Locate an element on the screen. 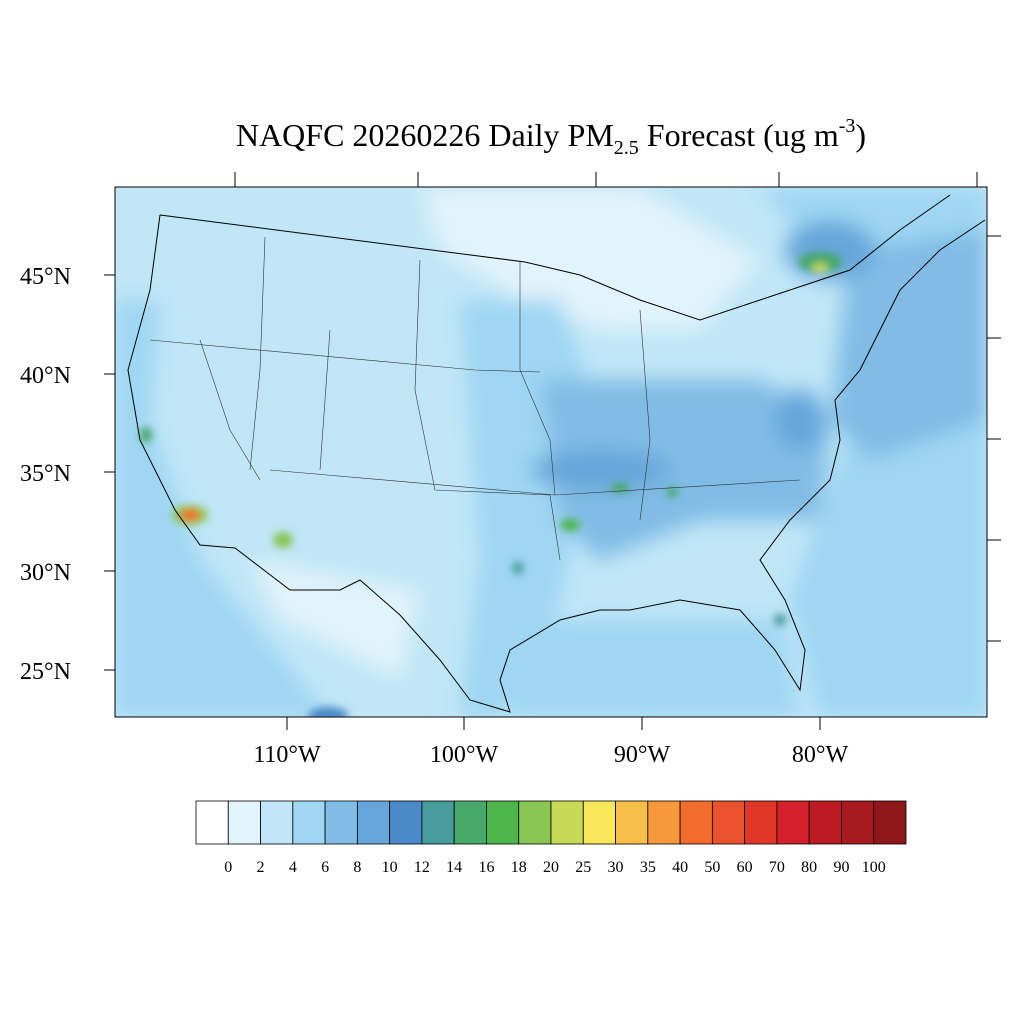  colorbar-label: 16 is located at coordinates (486, 867).